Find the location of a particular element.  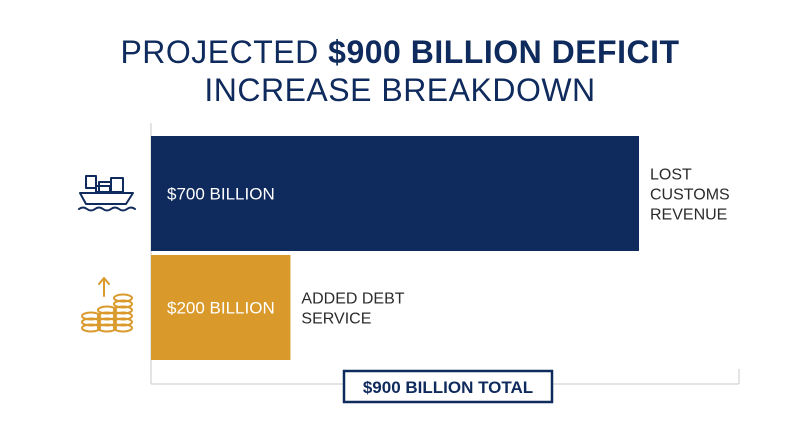

chart-title-line-2: INCREASE BREAKDOWN is located at coordinates (400, 90).